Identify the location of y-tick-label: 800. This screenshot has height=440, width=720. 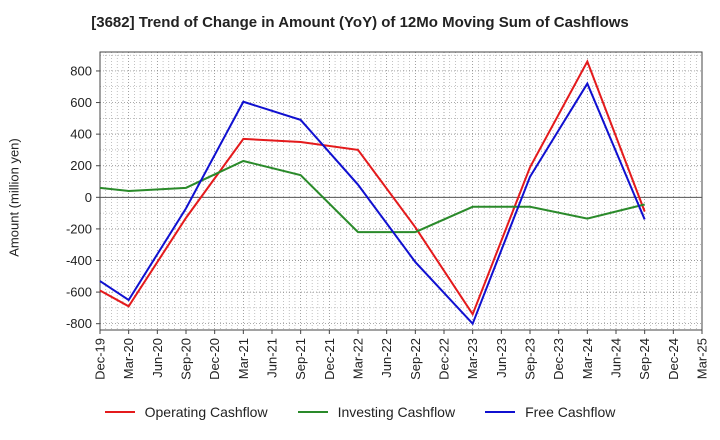
(81, 70).